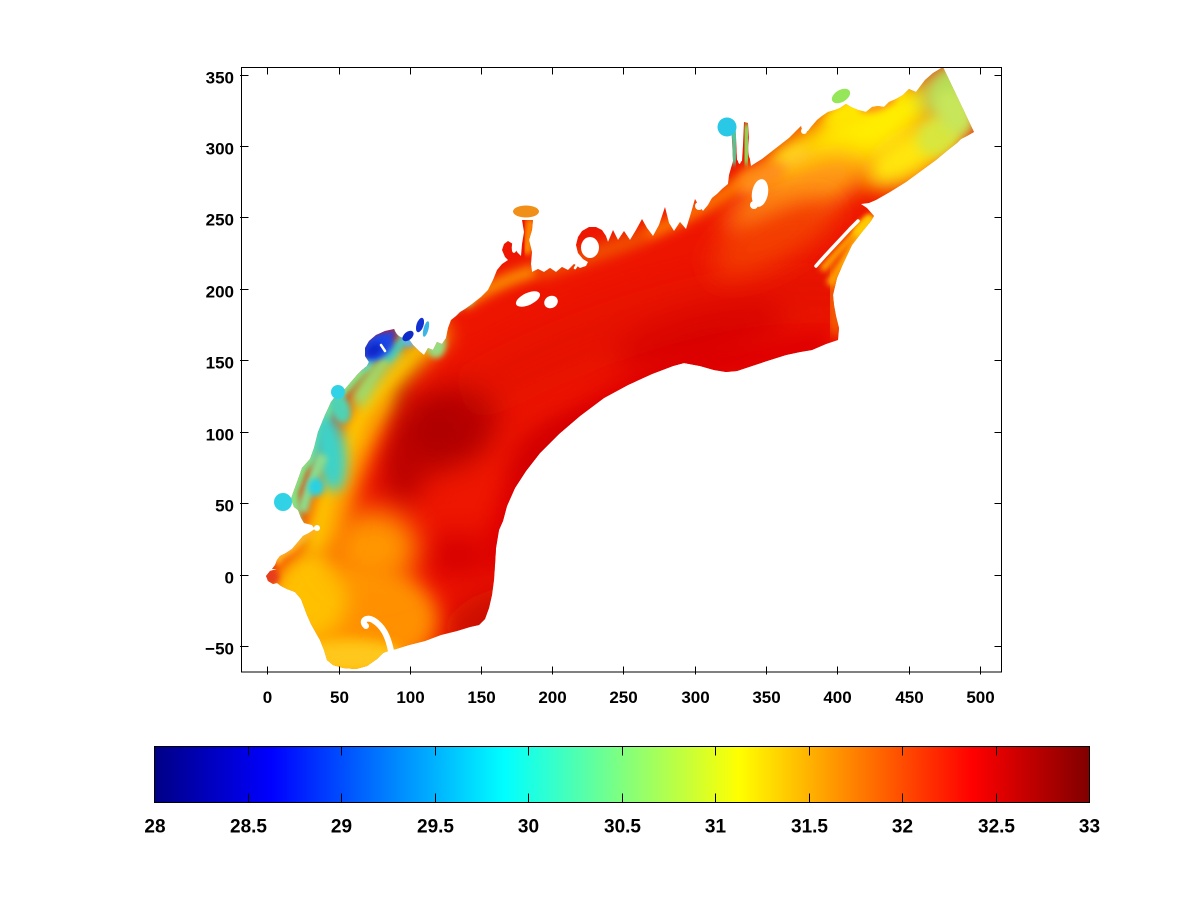 The image size is (1201, 901). I want to click on svg-text: 28, so click(154, 827).